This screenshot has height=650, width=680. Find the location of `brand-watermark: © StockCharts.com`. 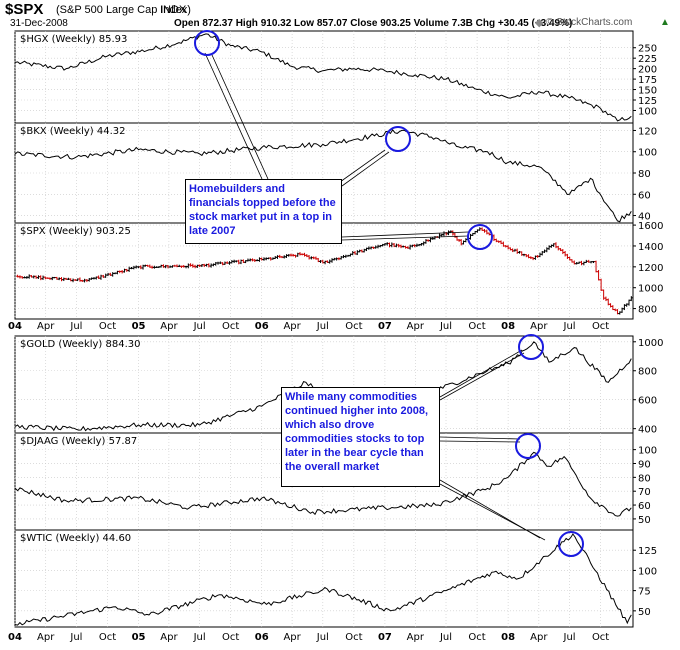

brand-watermark: © StockCharts.com is located at coordinates (589, 22).